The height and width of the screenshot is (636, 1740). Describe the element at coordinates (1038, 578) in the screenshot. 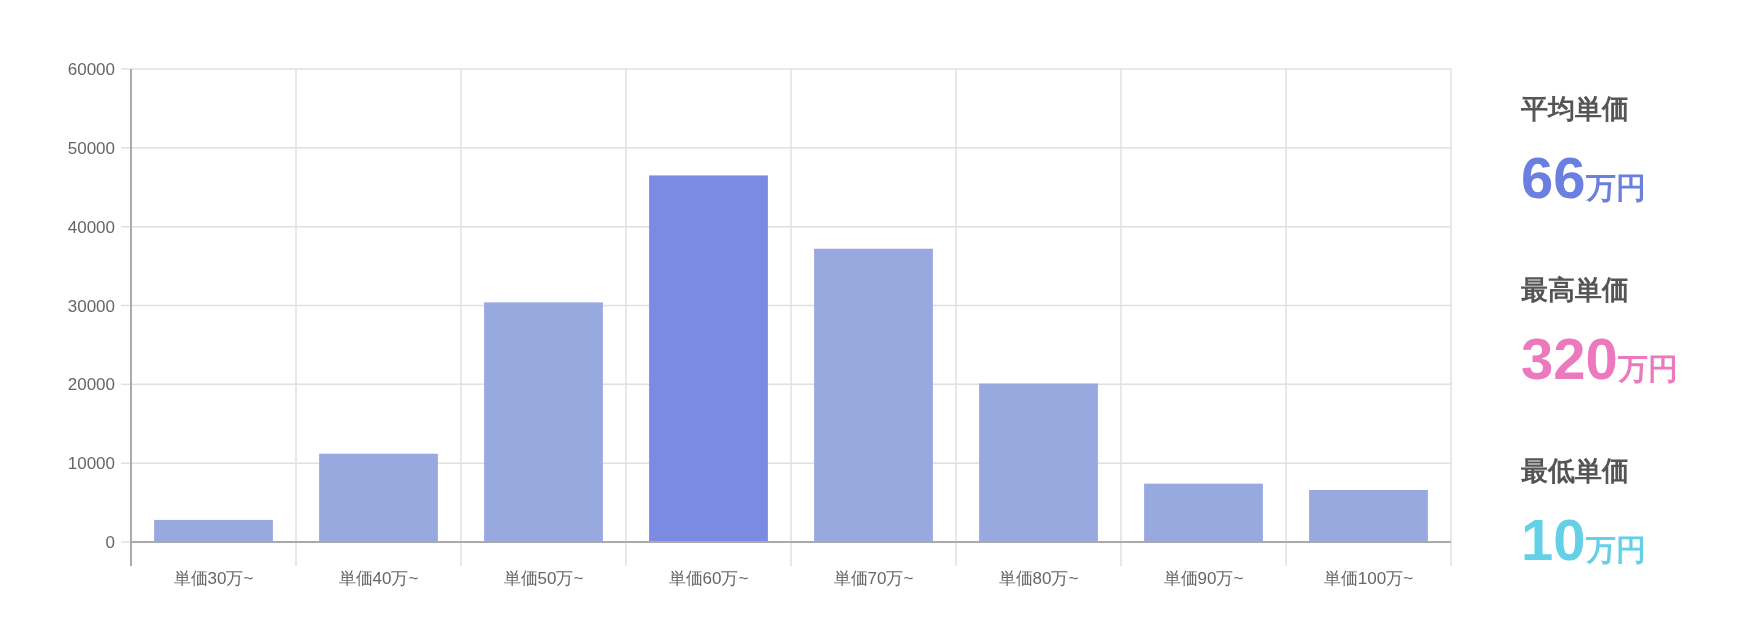

I see `x-tick-label: 単価80万~` at that location.